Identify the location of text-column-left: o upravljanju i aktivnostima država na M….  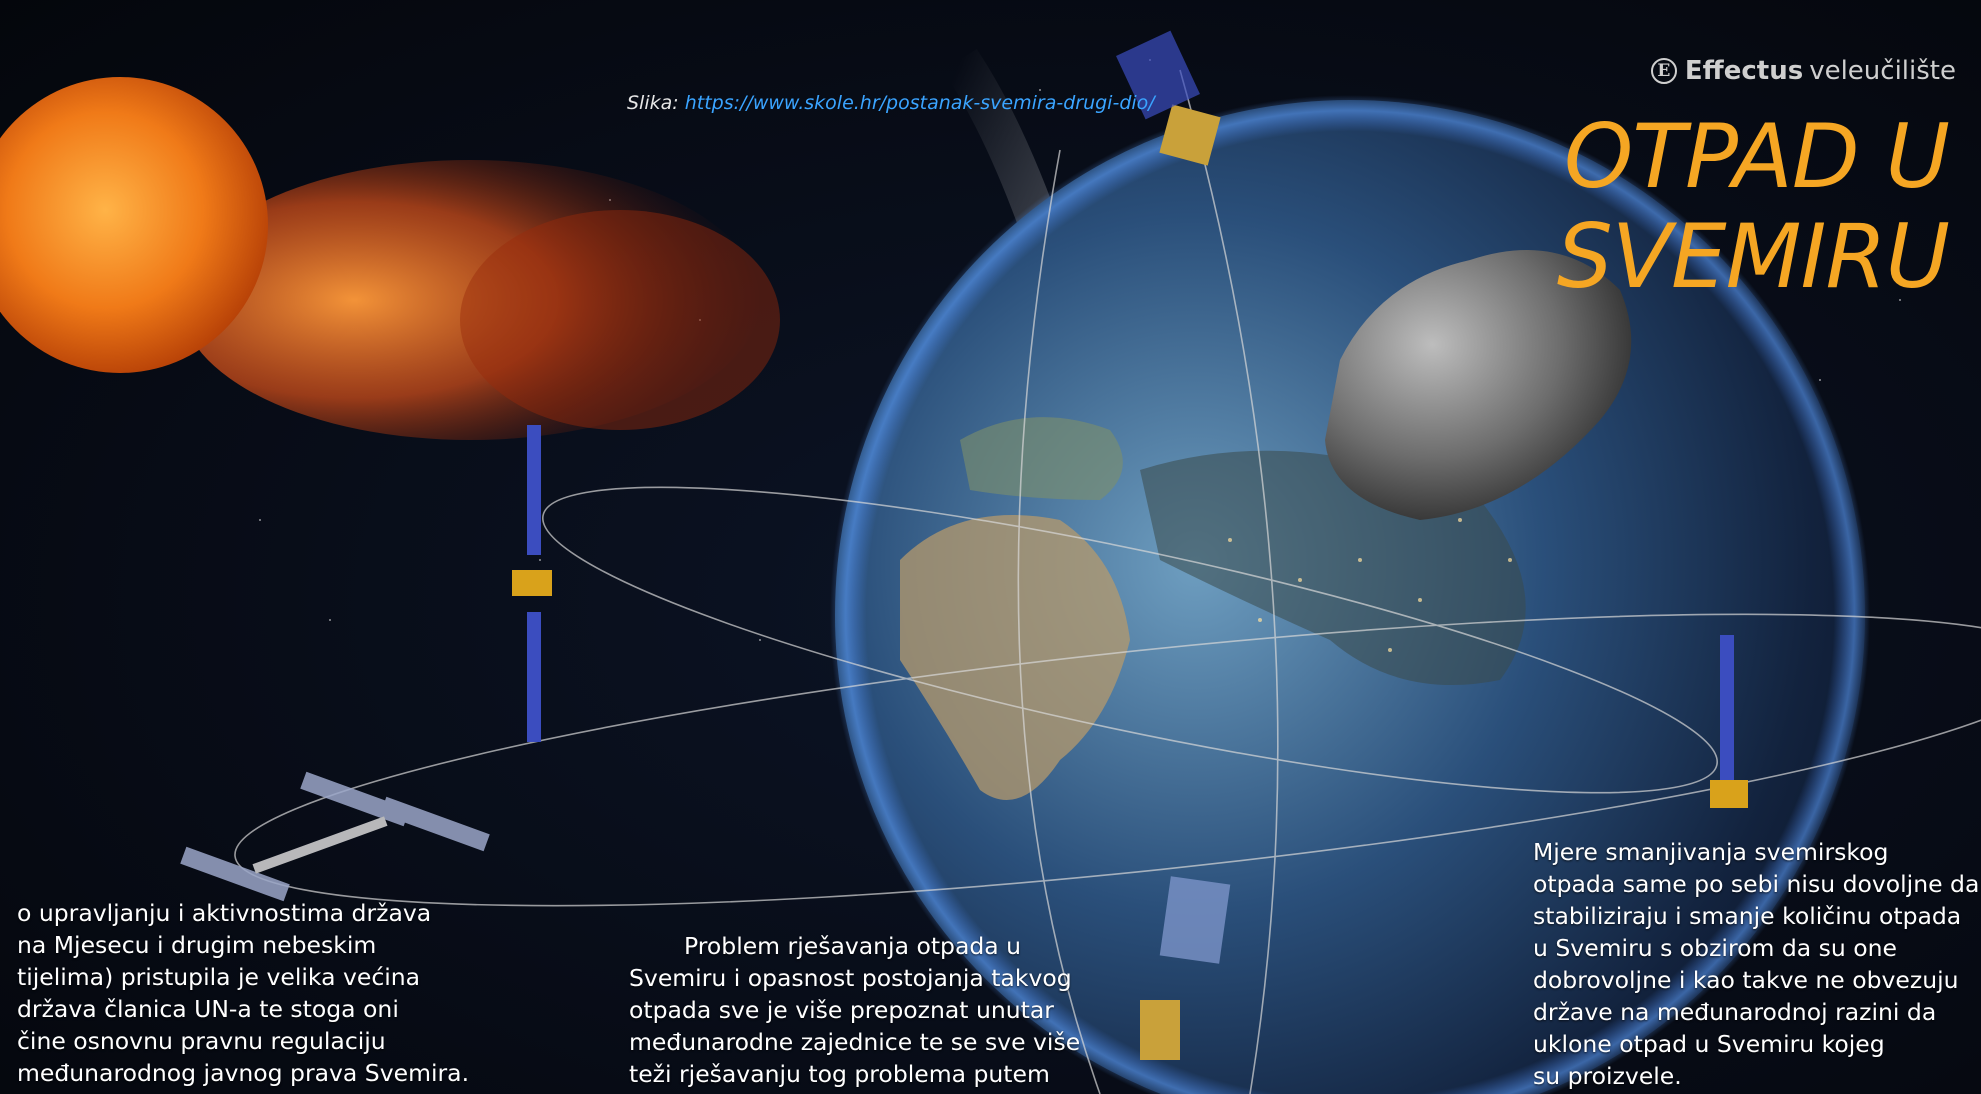
(243, 993).